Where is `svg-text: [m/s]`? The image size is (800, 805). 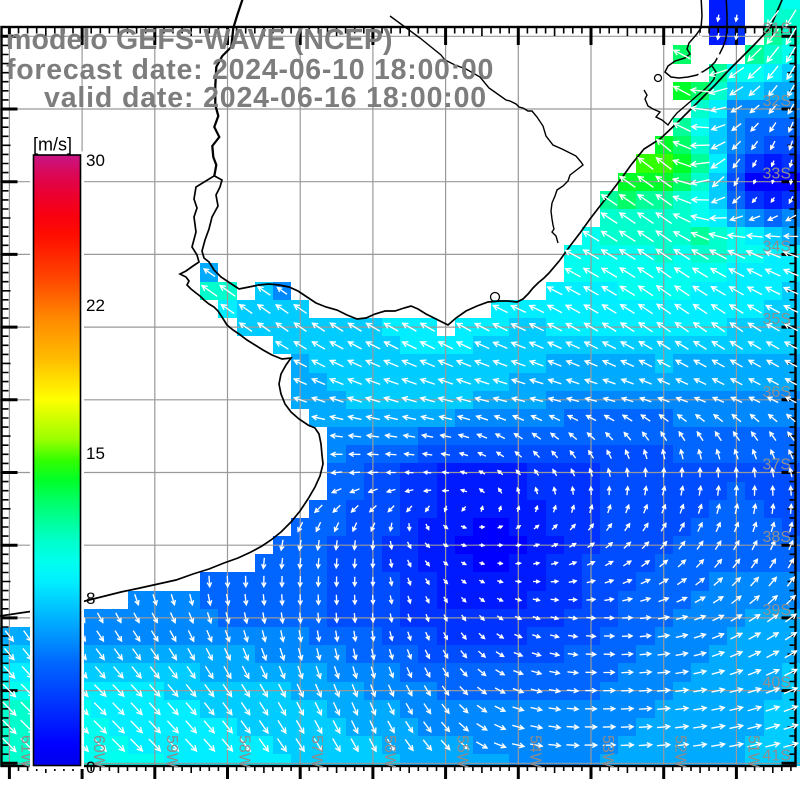 svg-text: [m/s] is located at coordinates (52, 145).